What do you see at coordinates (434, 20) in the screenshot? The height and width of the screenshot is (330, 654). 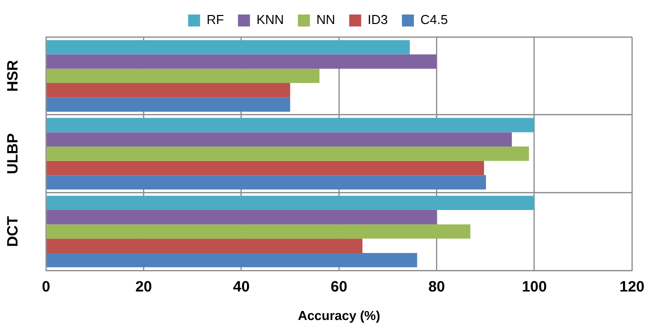 I see `legend-label: C4.5` at bounding box center [434, 20].